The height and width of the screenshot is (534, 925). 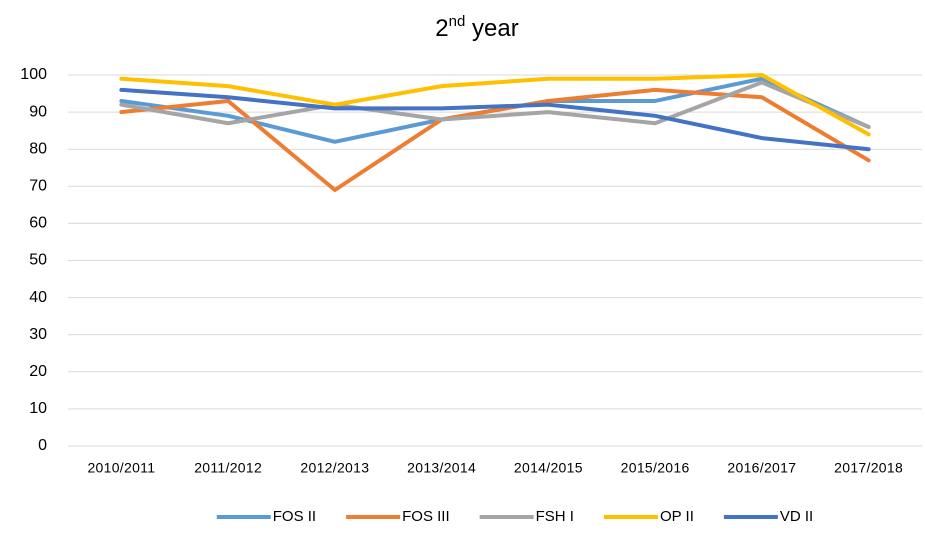 What do you see at coordinates (868, 468) in the screenshot?
I see `x-tick-label: 2017/2018` at bounding box center [868, 468].